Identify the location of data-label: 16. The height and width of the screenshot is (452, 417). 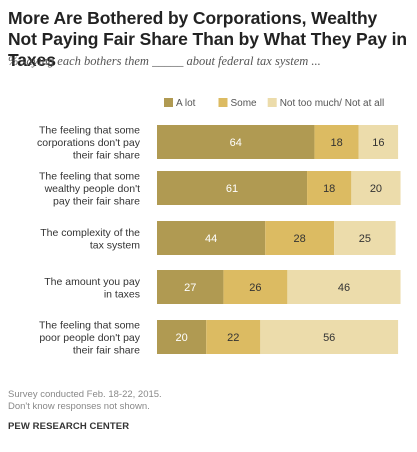
(378, 143).